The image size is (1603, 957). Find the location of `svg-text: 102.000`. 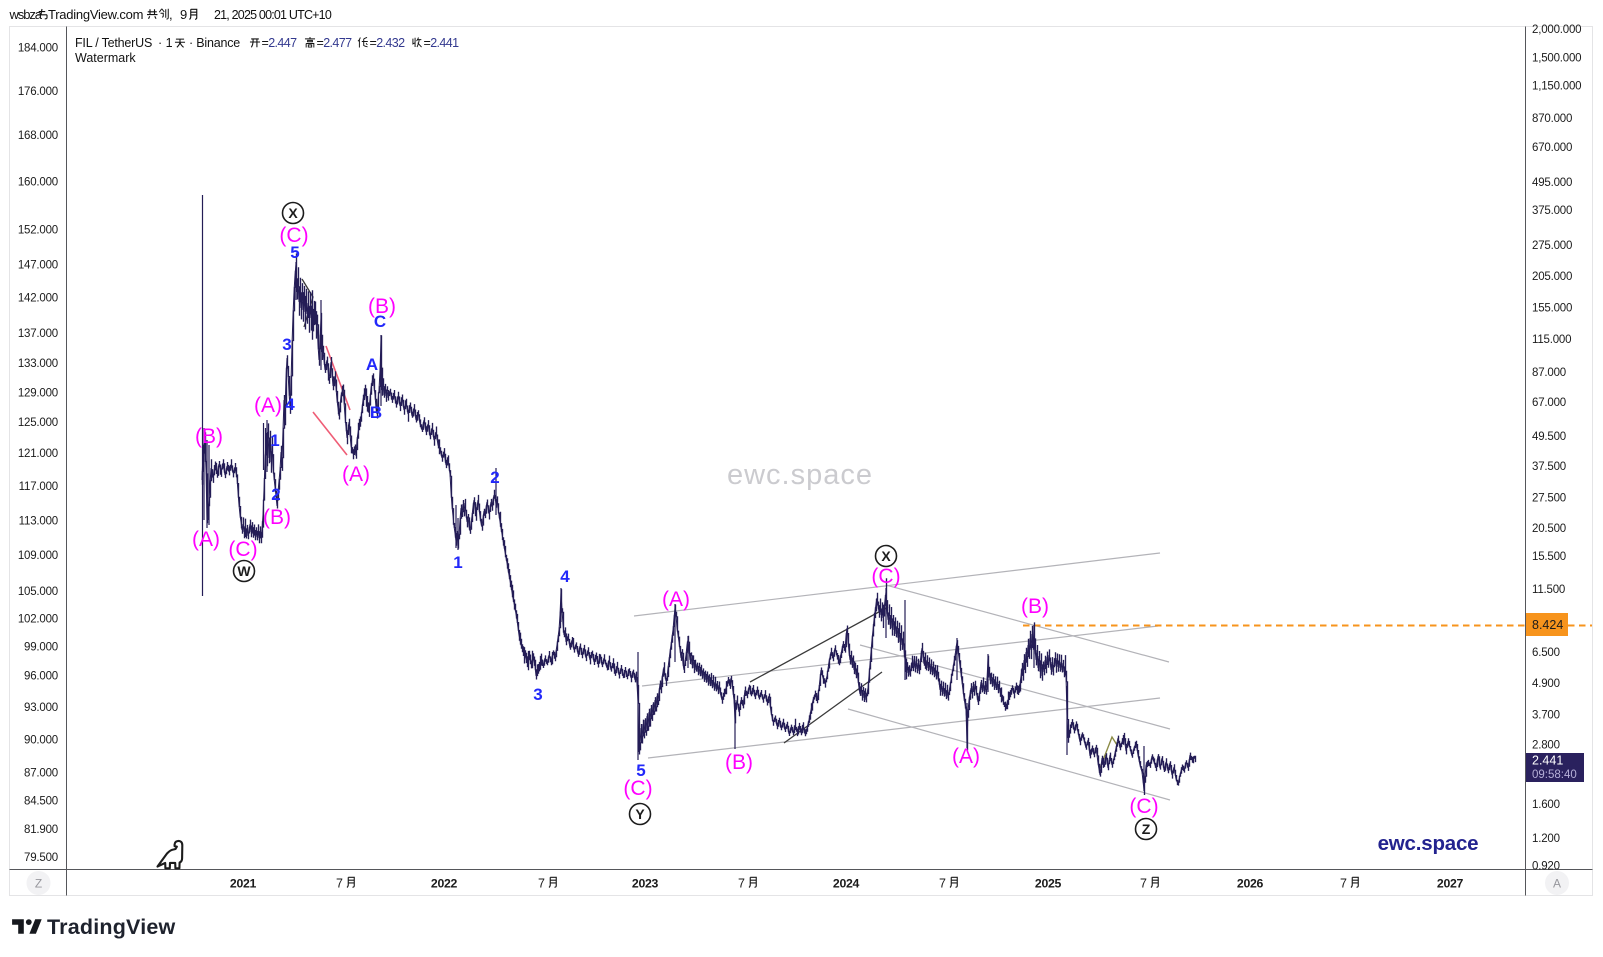

svg-text: 102.000 is located at coordinates (38, 620).